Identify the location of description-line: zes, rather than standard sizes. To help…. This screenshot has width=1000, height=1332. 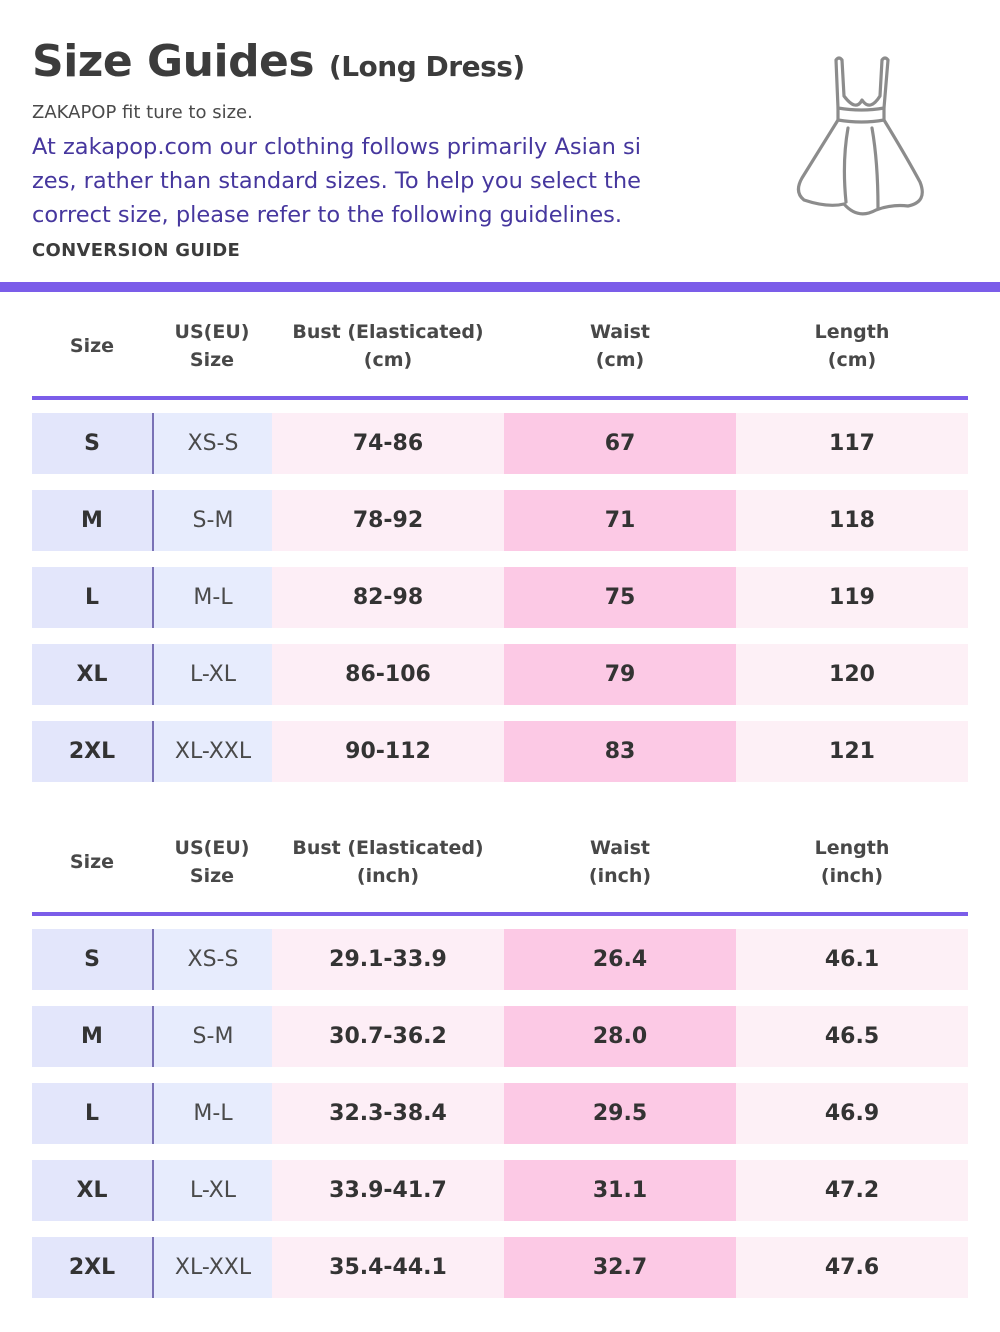
(336, 181).